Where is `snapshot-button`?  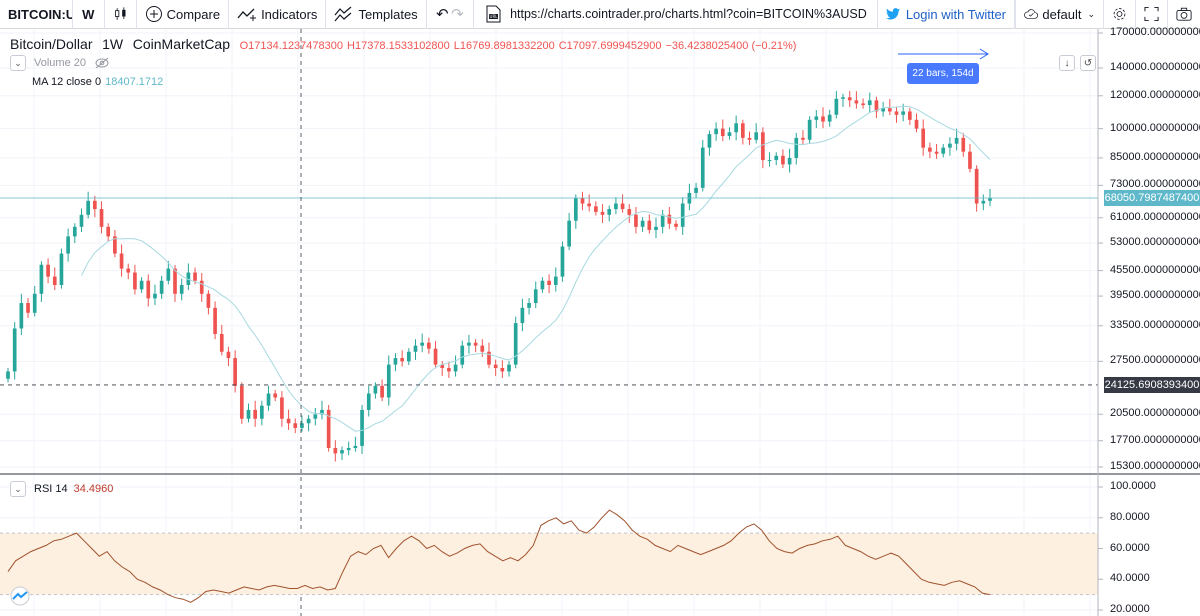 snapshot-button is located at coordinates (1184, 14).